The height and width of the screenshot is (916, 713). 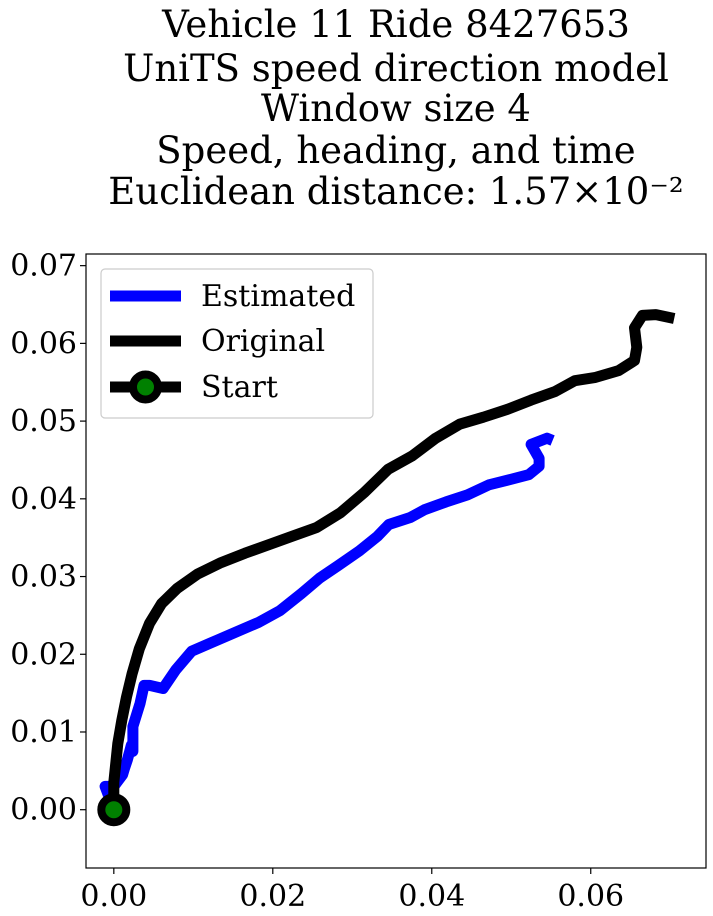 What do you see at coordinates (395, 191) in the screenshot?
I see `chart-title-line: Euclidean distance: 1.57×10⁻²` at bounding box center [395, 191].